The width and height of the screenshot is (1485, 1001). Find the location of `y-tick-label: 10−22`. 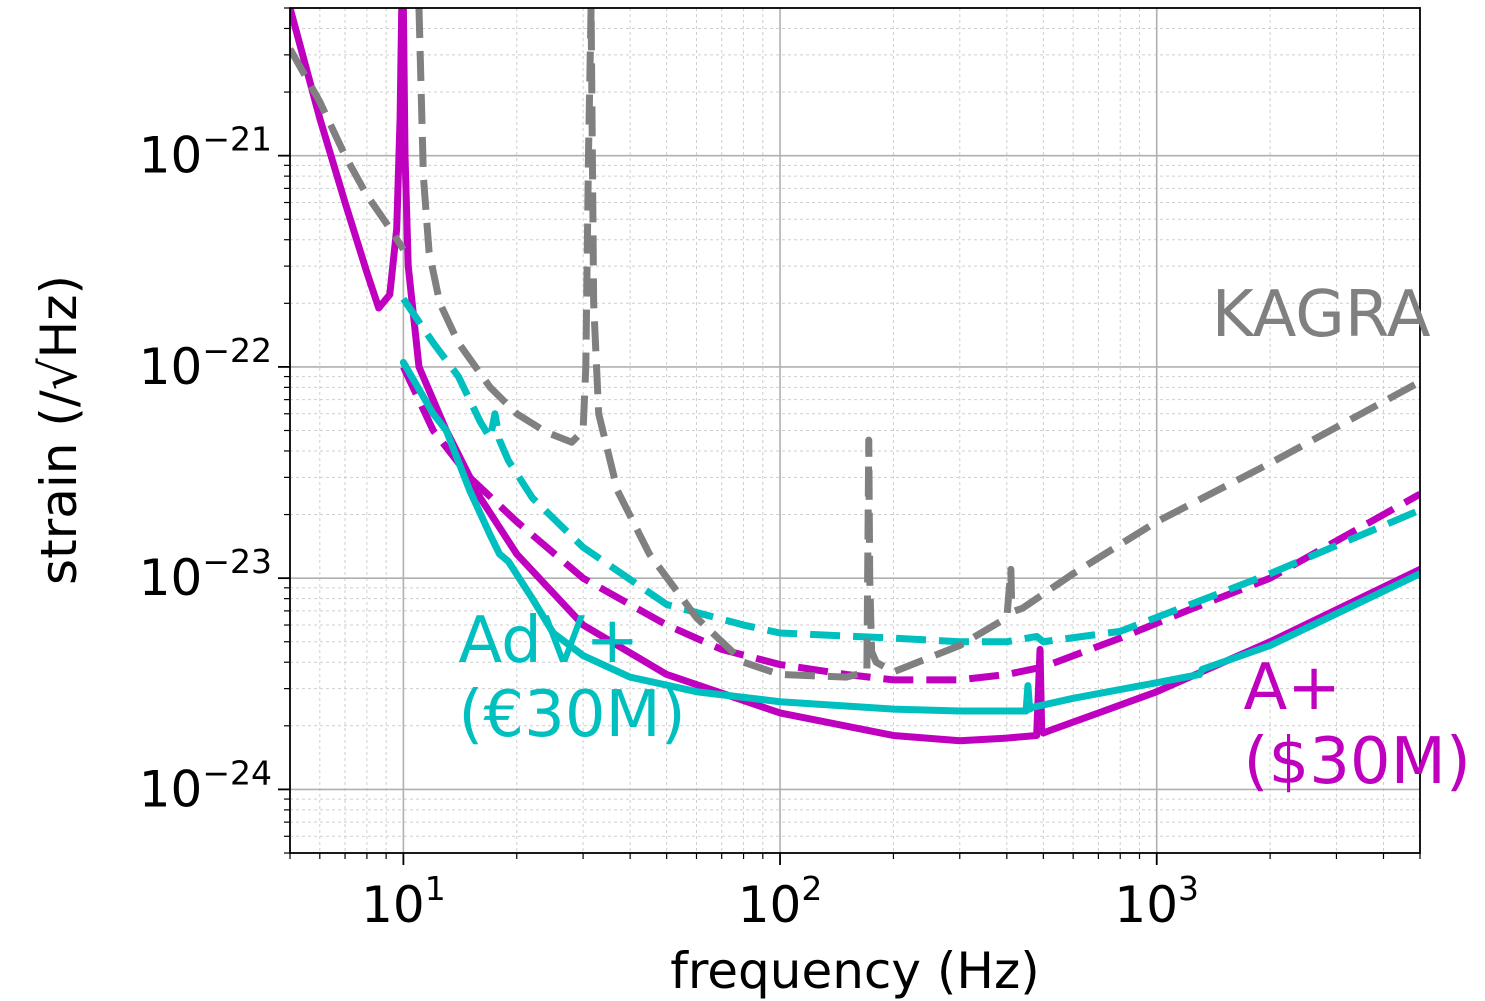

y-tick-label: 10−22 is located at coordinates (205, 363).